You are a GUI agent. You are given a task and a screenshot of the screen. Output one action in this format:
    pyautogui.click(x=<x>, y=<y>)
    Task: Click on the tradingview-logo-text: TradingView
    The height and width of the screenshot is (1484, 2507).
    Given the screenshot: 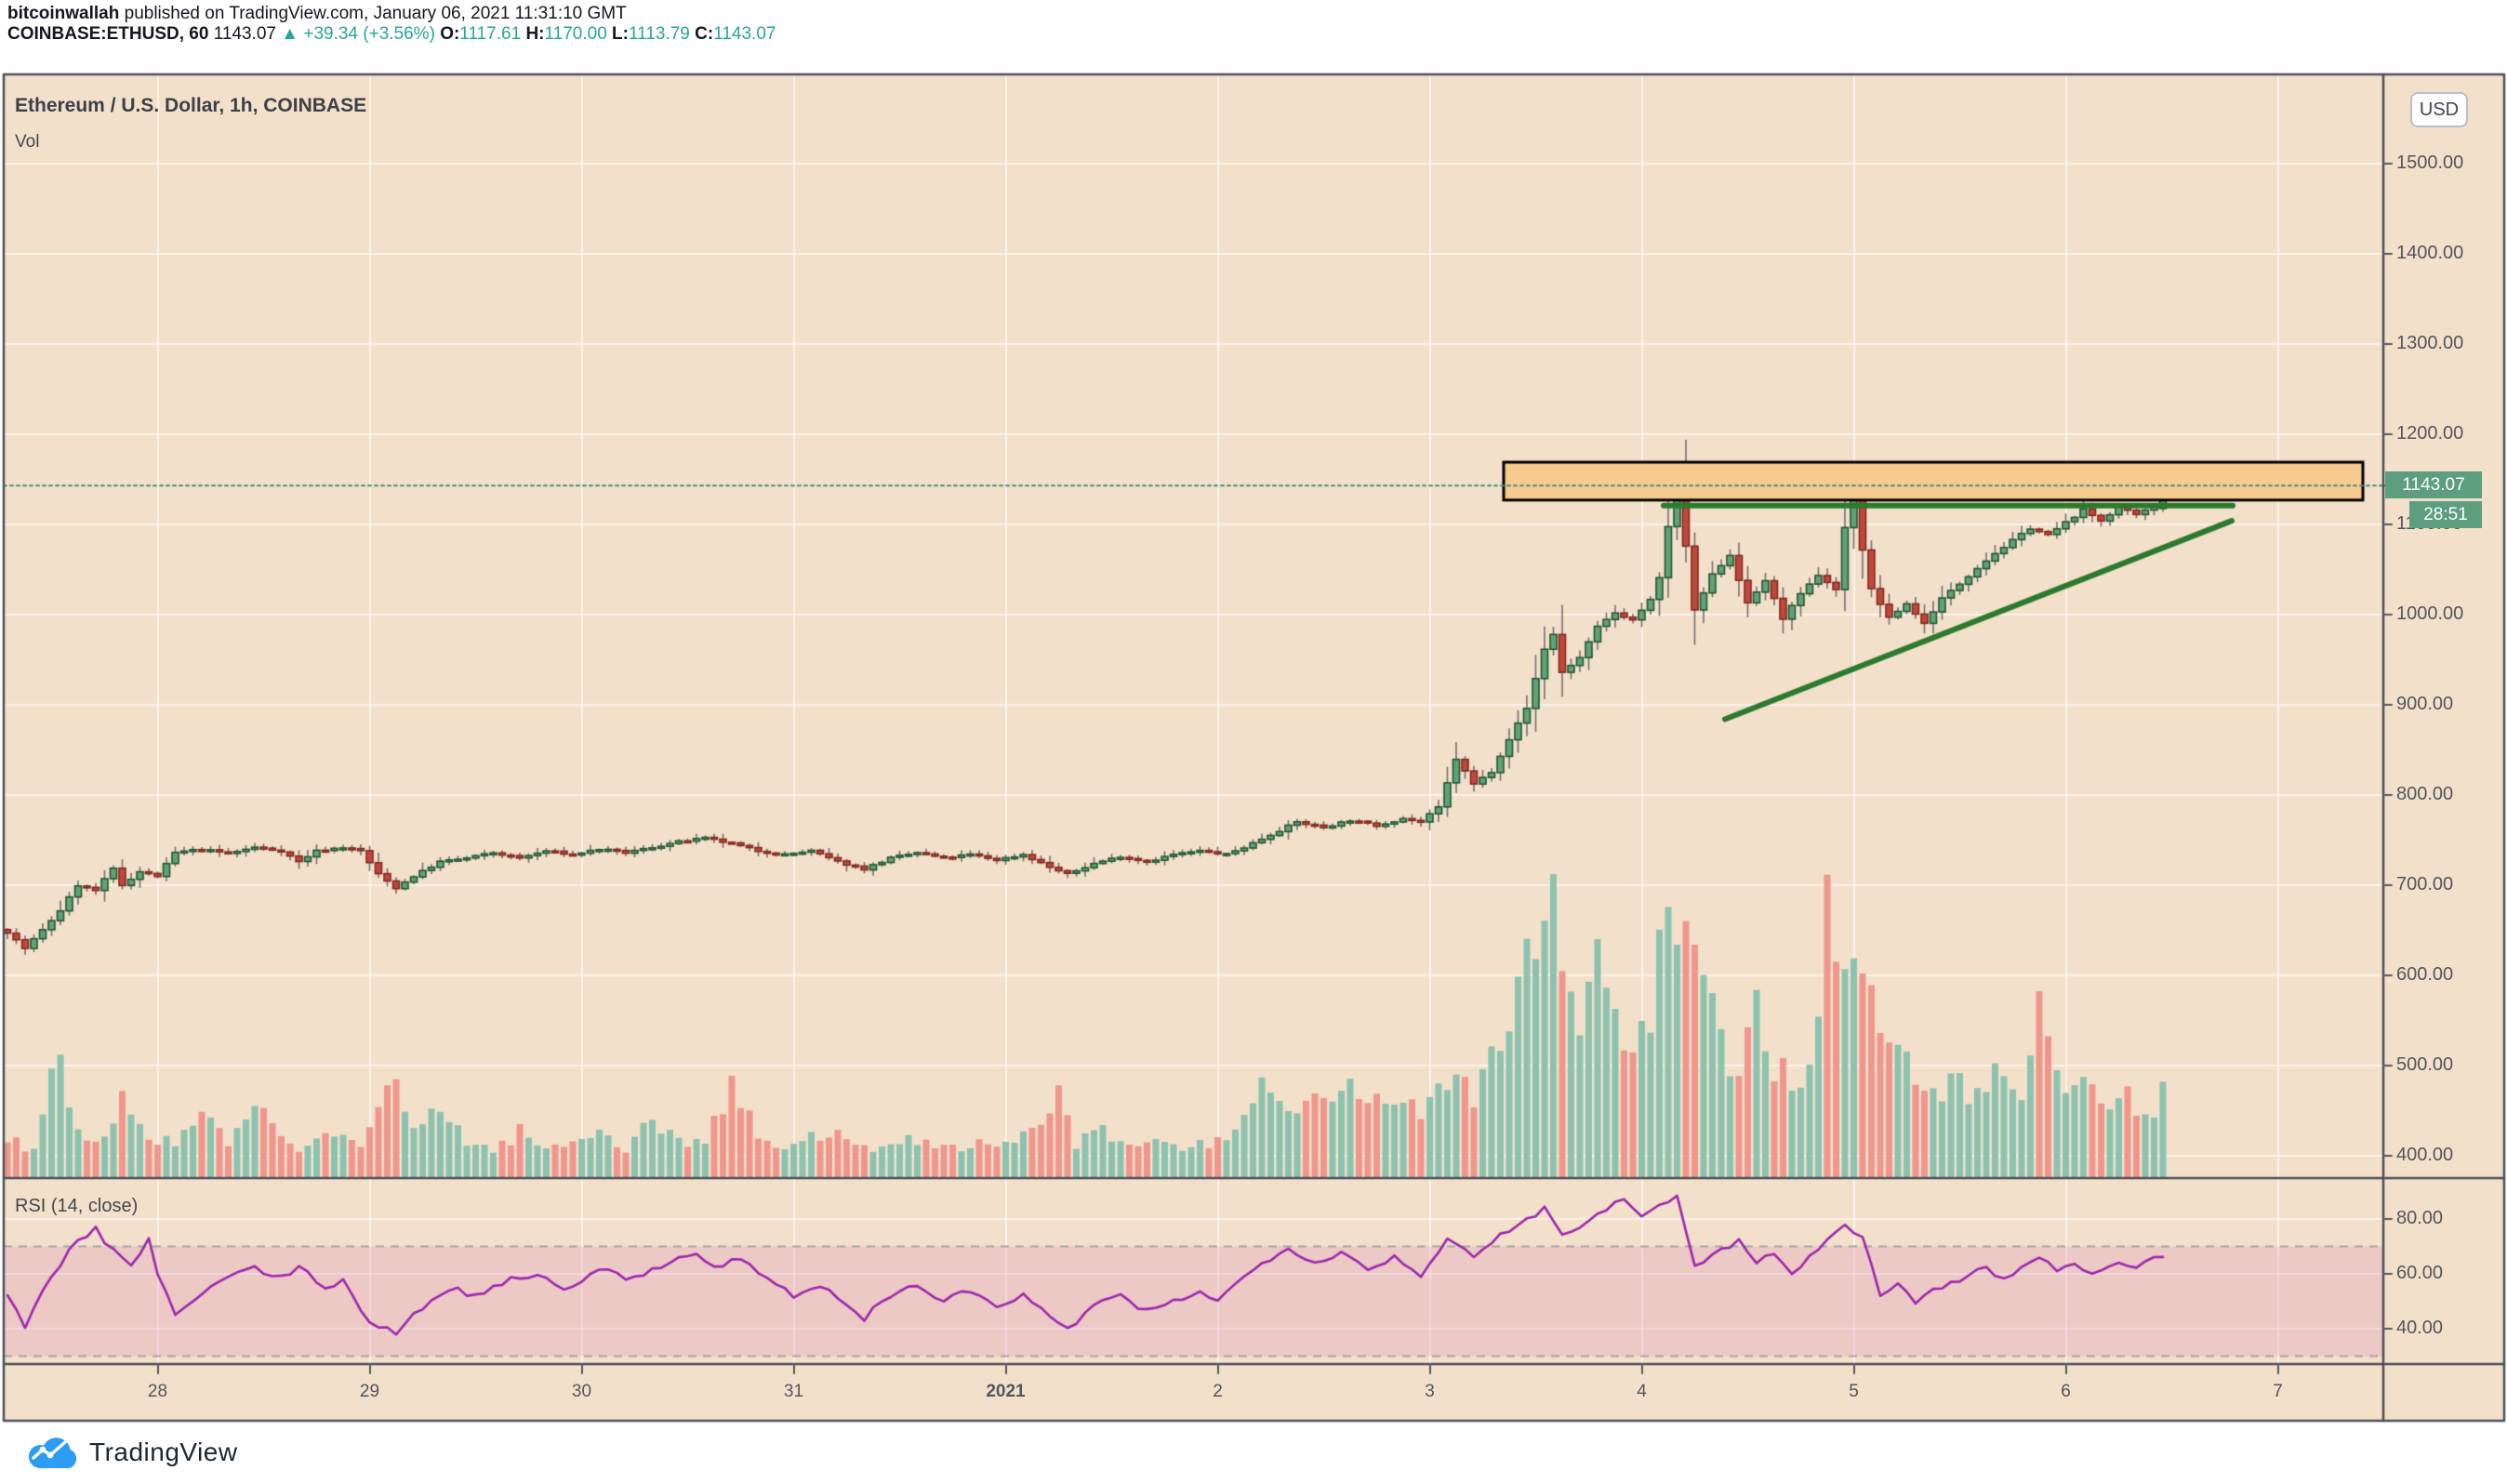 What is the action you would take?
    pyautogui.click(x=163, y=1452)
    